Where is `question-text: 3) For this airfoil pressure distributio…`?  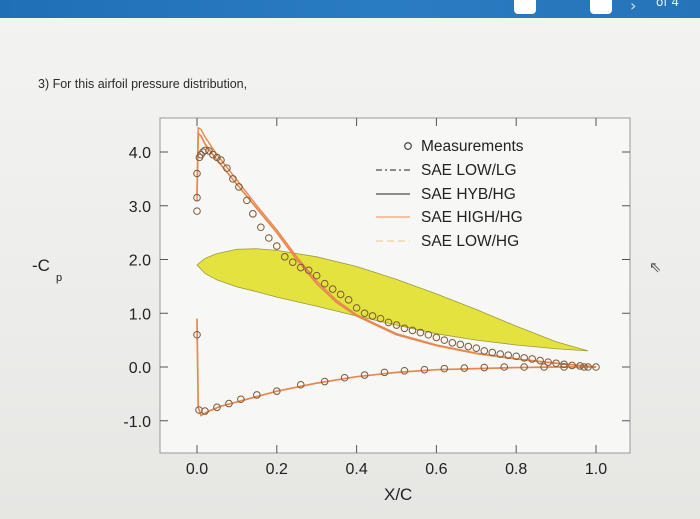 question-text: 3) For this airfoil pressure distributio… is located at coordinates (143, 84).